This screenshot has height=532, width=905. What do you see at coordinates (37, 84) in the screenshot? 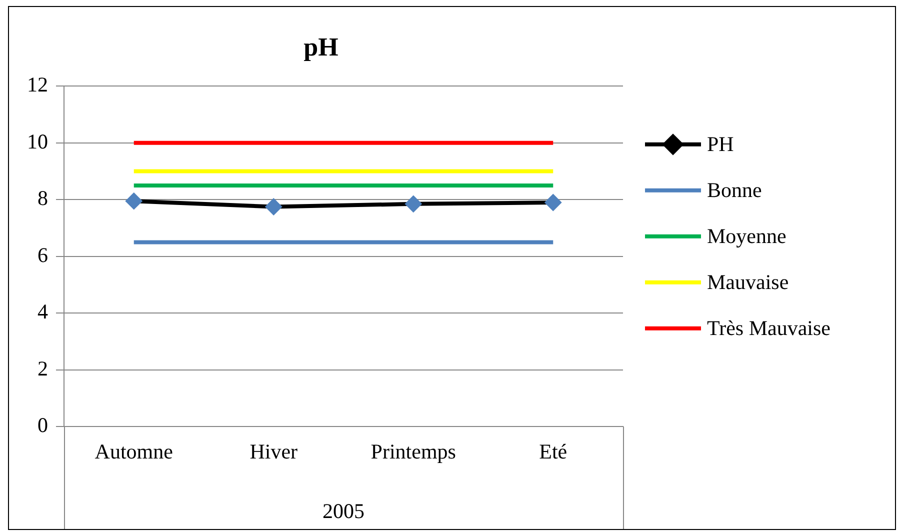
I see `y-tick-label: 12` at bounding box center [37, 84].